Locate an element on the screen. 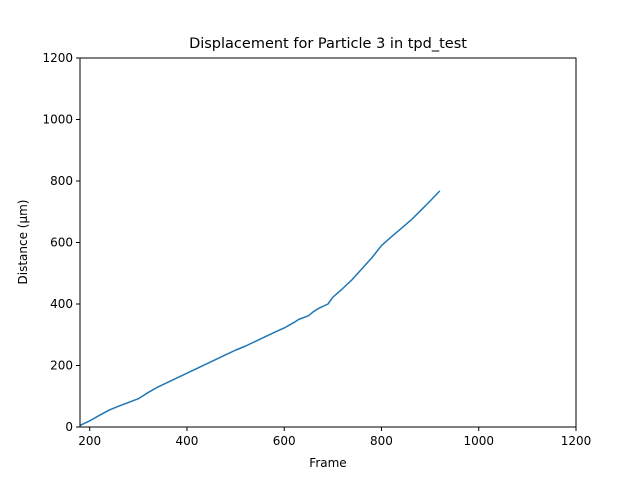  y-tick-label: 800 is located at coordinates (61, 181).